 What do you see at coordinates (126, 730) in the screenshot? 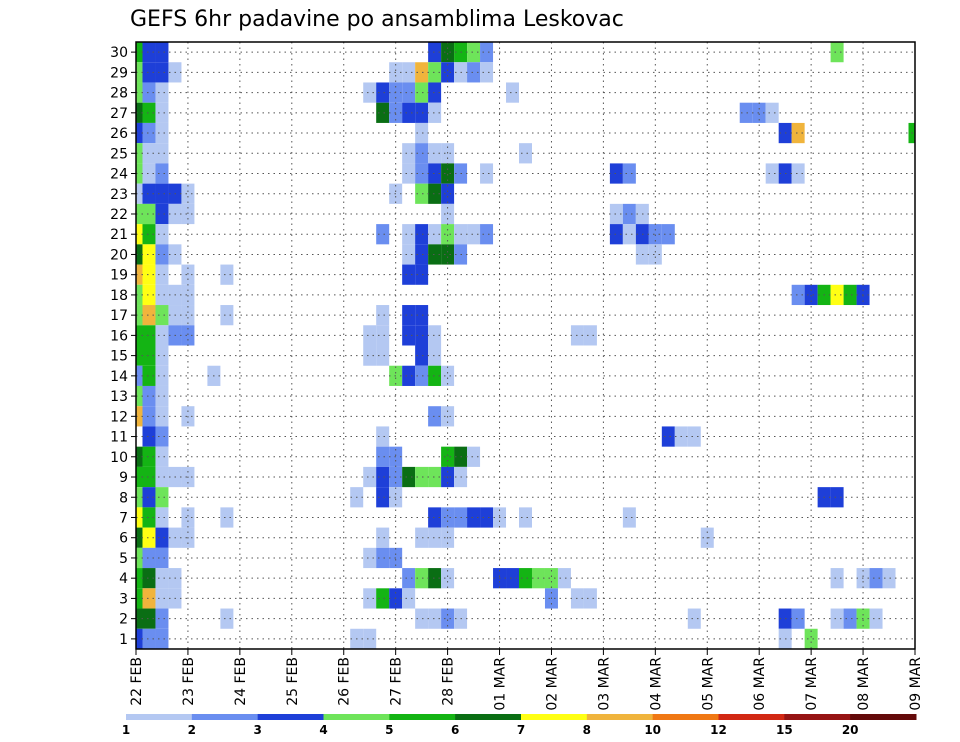
I see `legend-label: 1` at bounding box center [126, 730].